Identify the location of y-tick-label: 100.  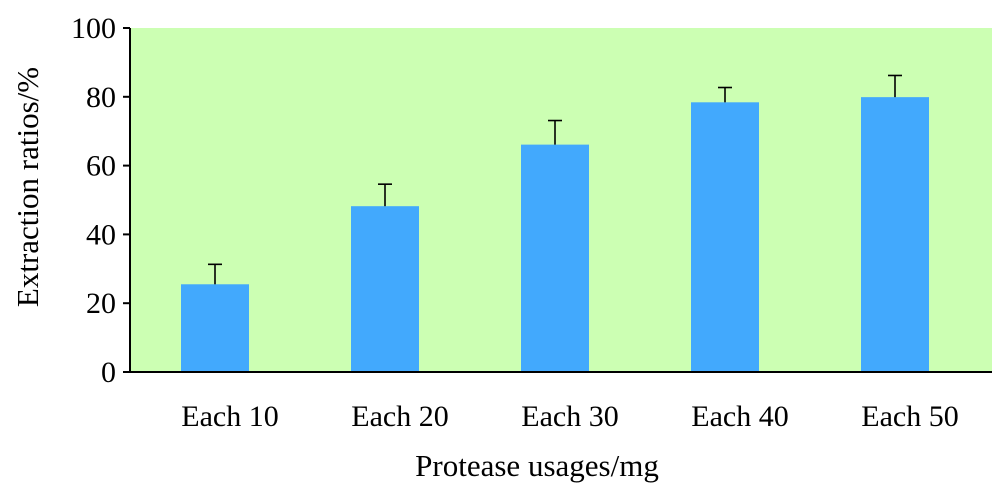
(93, 28).